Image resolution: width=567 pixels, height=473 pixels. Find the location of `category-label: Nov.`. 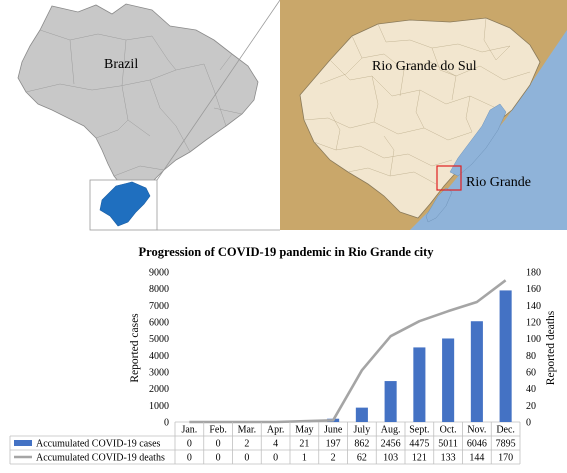

category-label: Nov. is located at coordinates (476, 430).